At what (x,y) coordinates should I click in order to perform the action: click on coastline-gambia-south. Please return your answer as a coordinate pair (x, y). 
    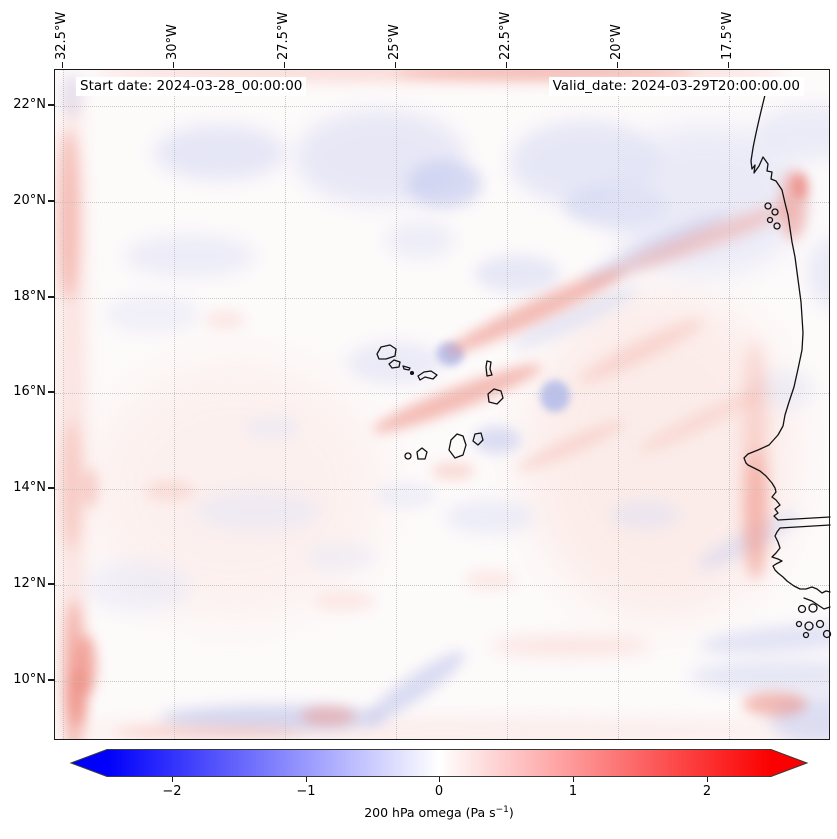
    Looking at the image, I should click on (801, 559).